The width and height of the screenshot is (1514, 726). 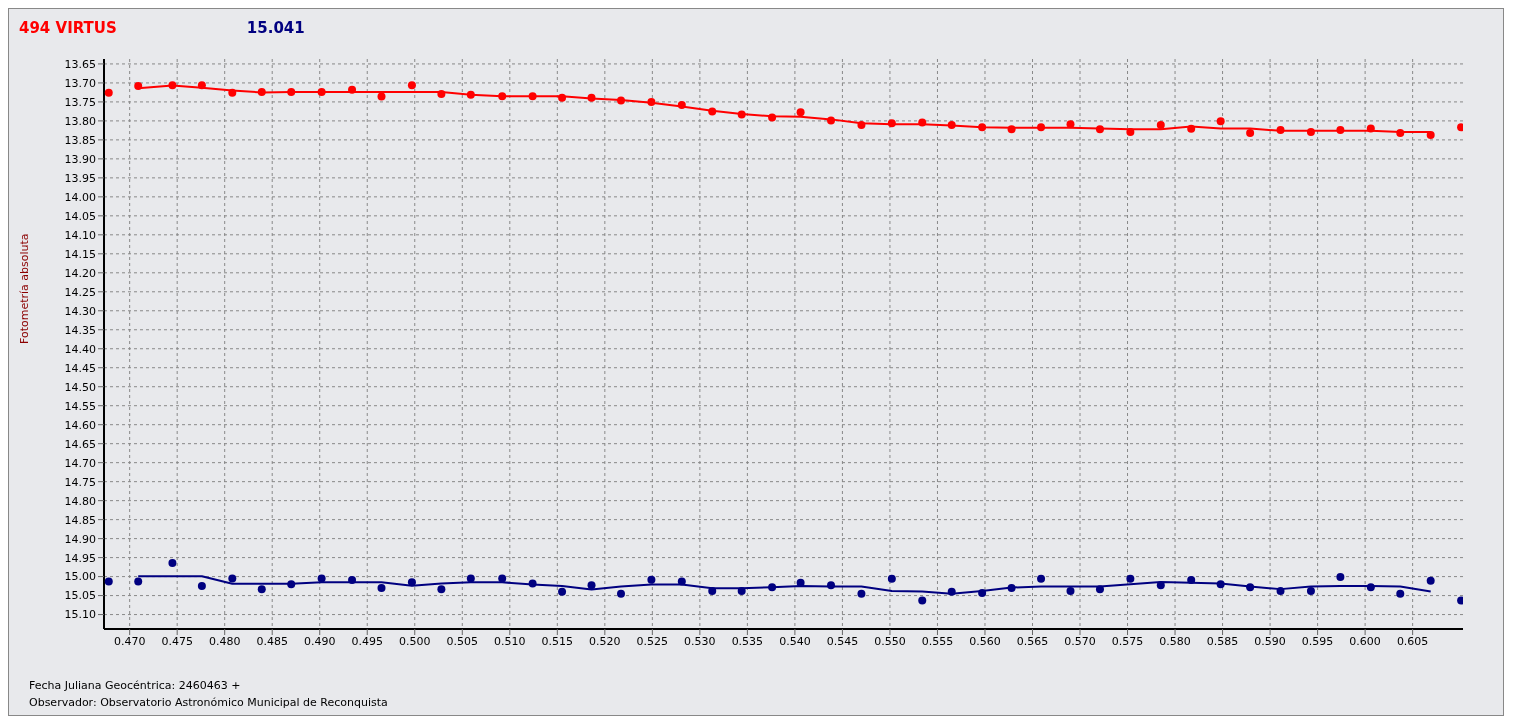 What do you see at coordinates (1412, 641) in the screenshot?
I see `x-tick-label: 0.605` at bounding box center [1412, 641].